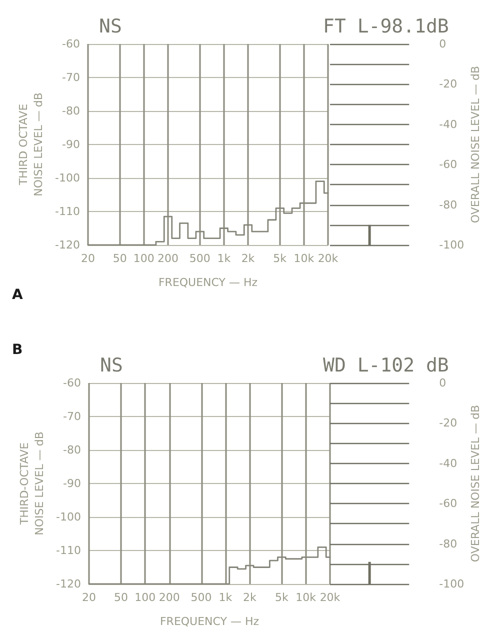  Describe the element at coordinates (32, 484) in the screenshot. I see `y-axis-title: THIRD-OCTAVE NOISE LEVEL — dB` at that location.